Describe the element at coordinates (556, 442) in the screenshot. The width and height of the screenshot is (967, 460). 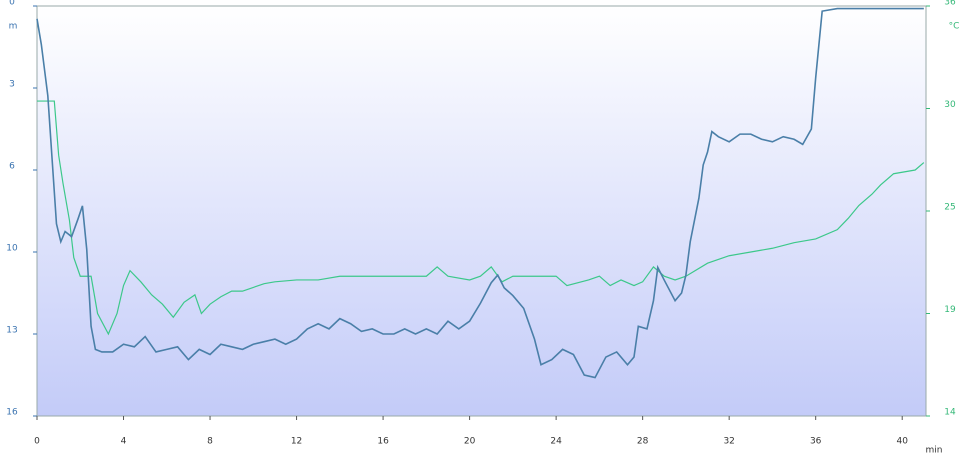
I see `x-tick-label: 24` at that location.